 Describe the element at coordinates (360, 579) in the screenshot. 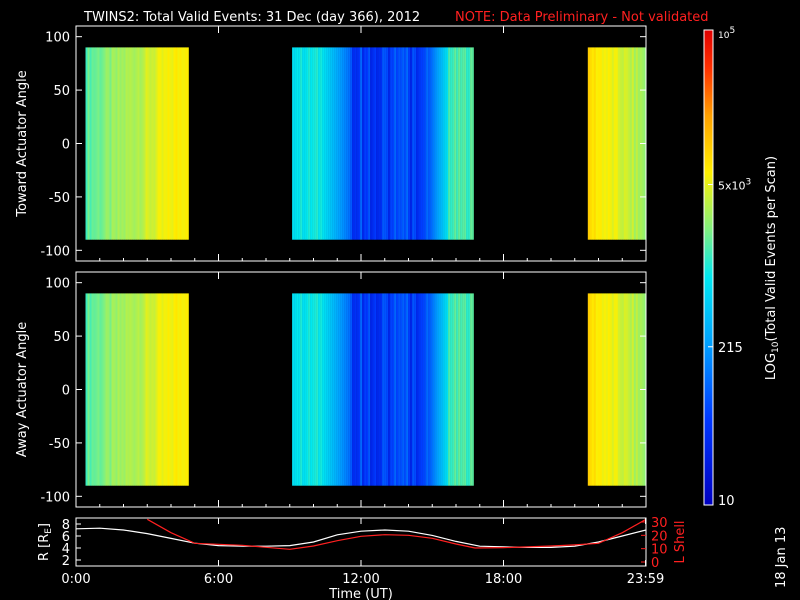

I see `x-tick-label: 12:00` at that location.